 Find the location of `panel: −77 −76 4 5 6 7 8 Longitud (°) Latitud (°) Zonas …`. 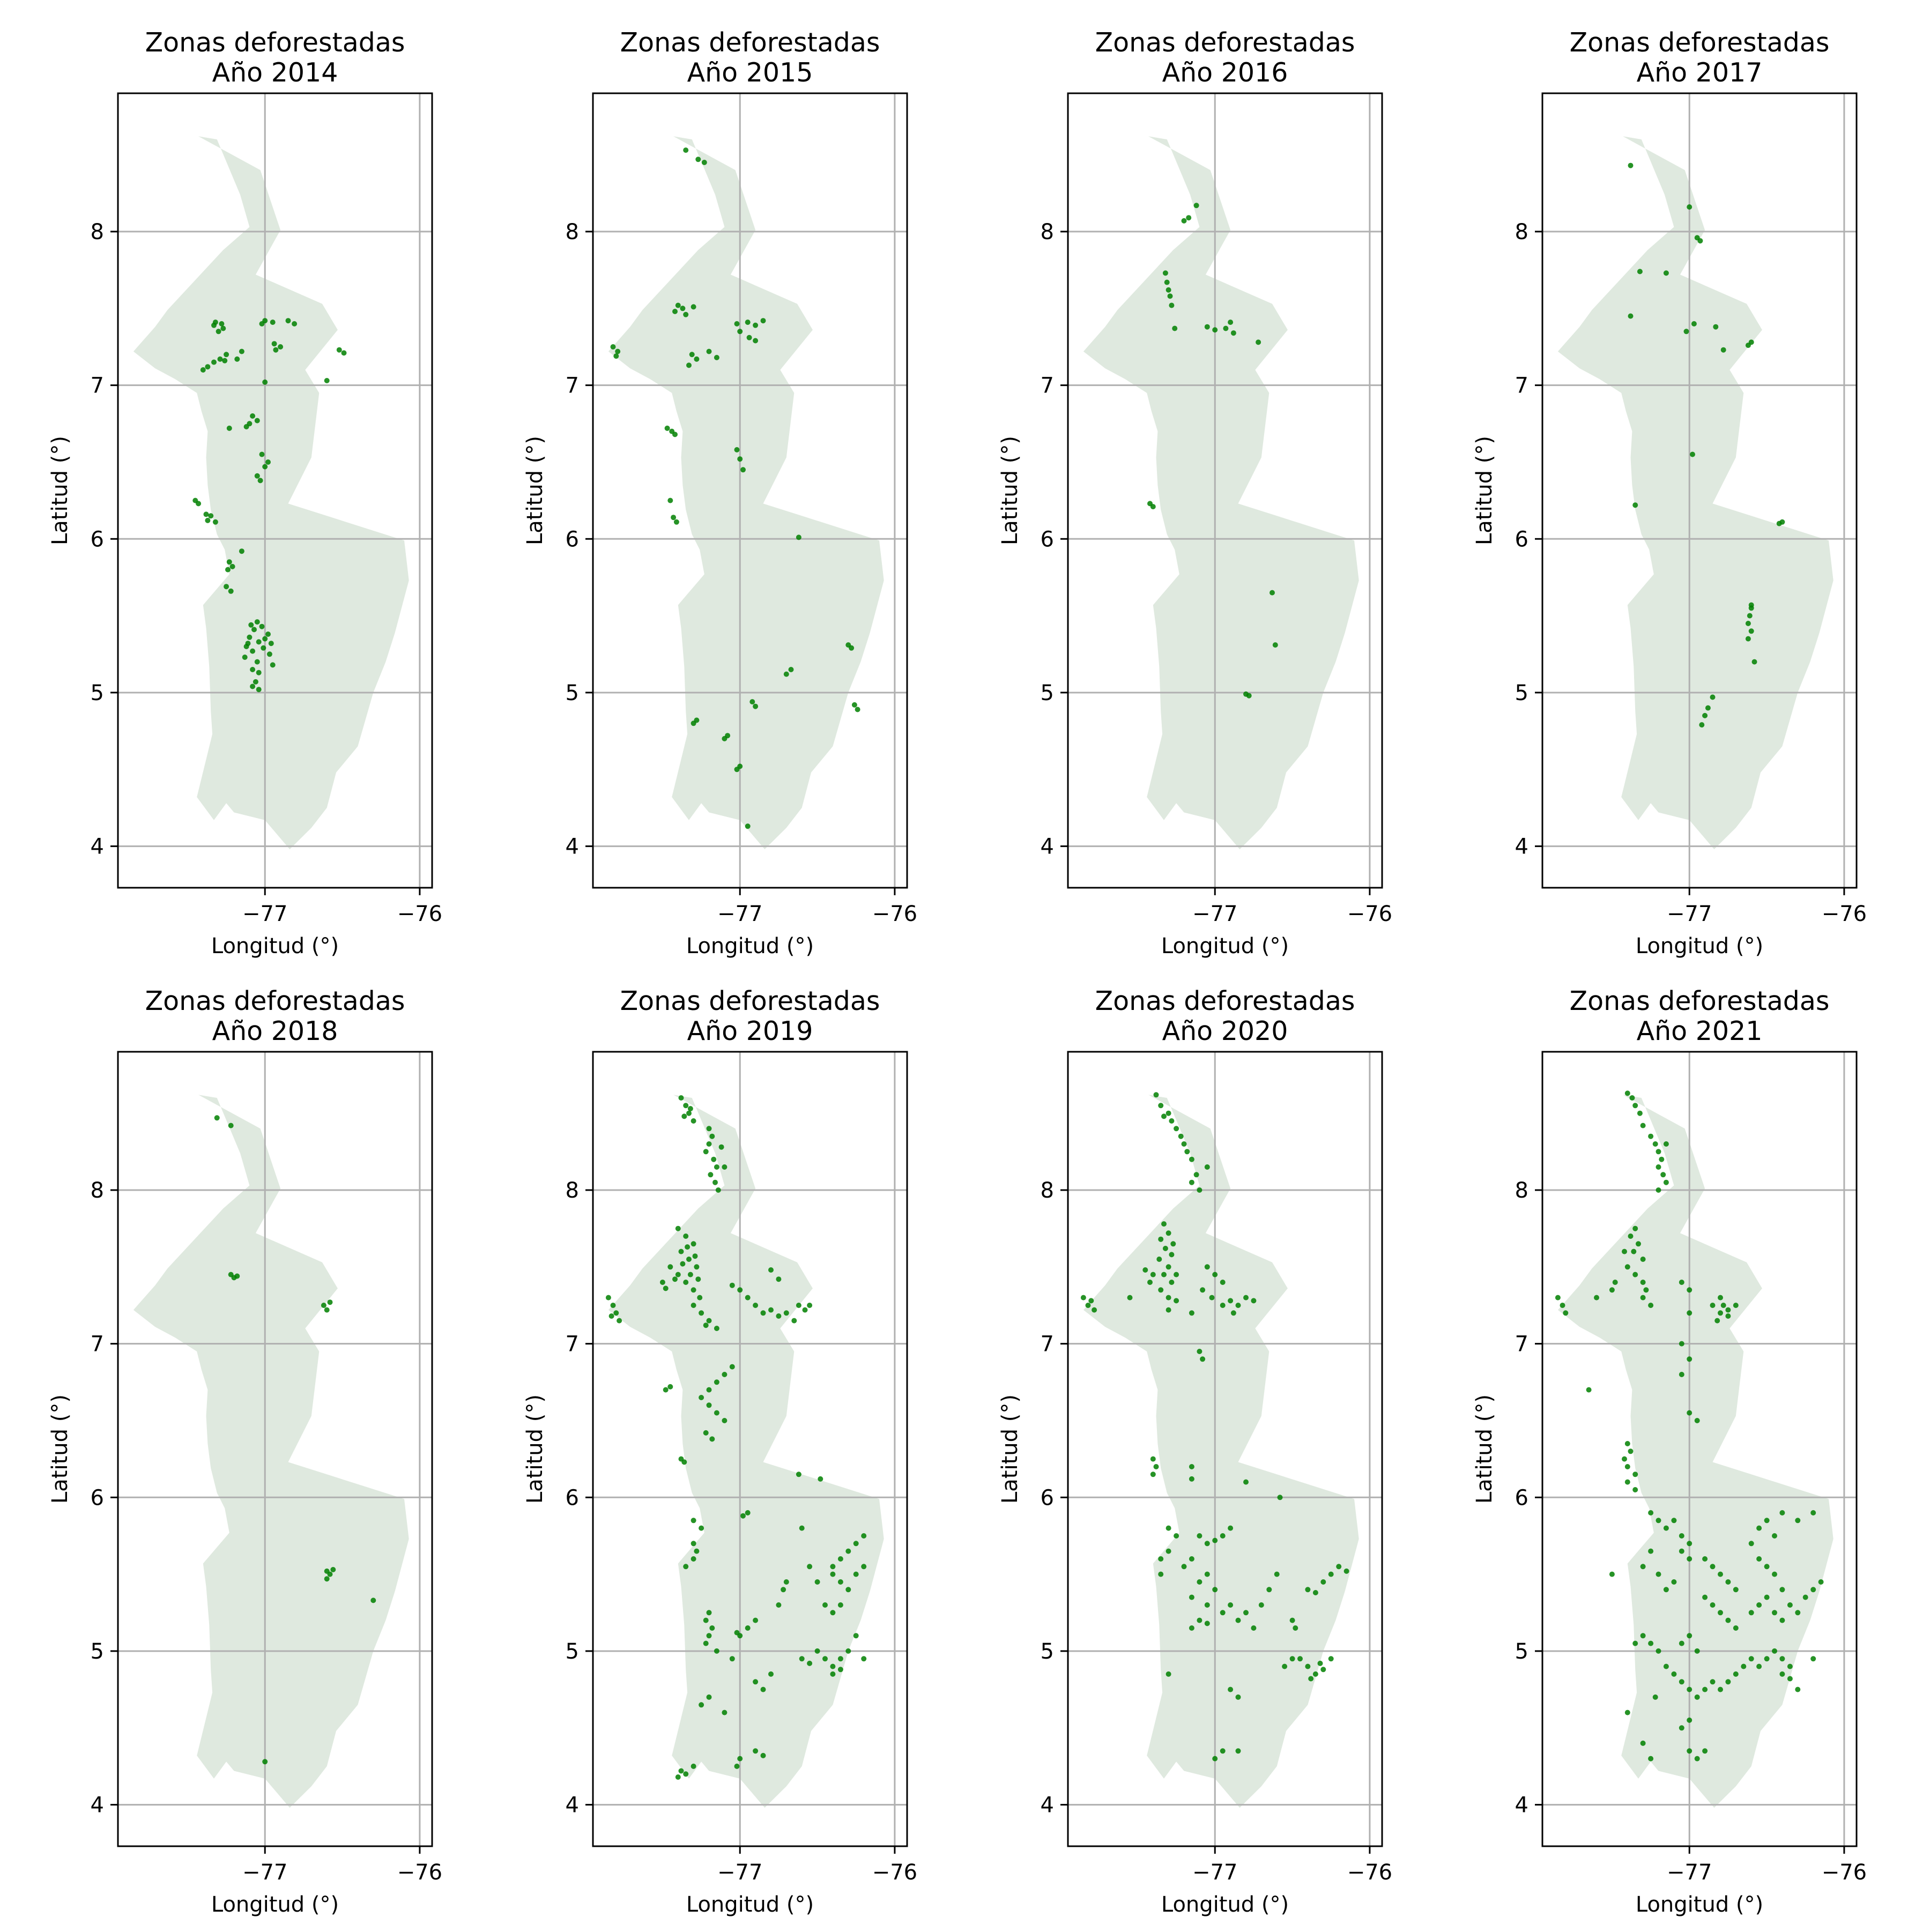

panel: −77 −76 4 5 6 7 8 Longitud (°) Latitud (°) Zonas … is located at coordinates (1669, 492).